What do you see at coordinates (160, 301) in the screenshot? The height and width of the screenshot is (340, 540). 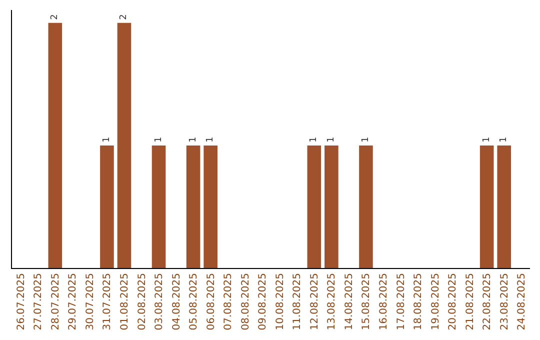 I see `x-tick-label: 03.08.2025` at bounding box center [160, 301].